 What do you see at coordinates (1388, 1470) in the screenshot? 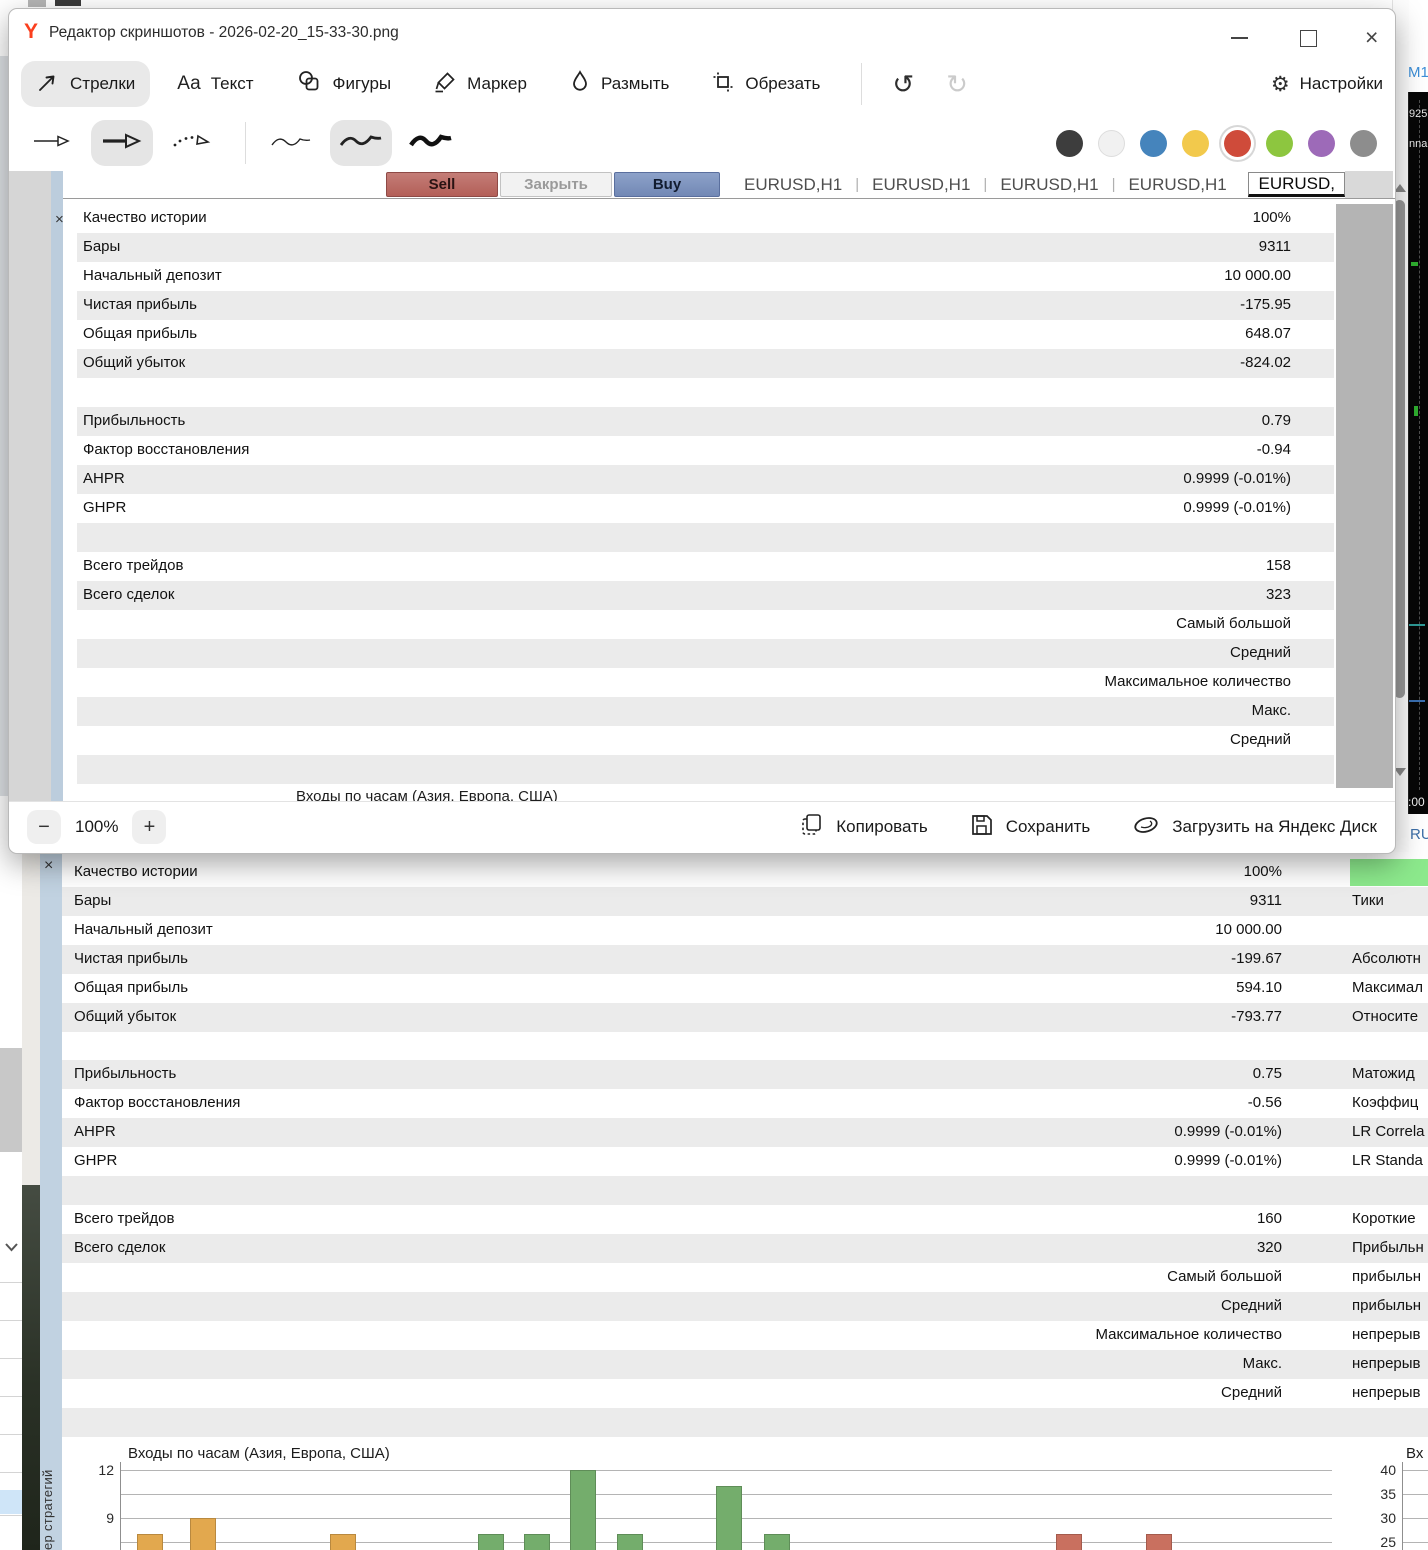
I see `y-tick-label: 40` at bounding box center [1388, 1470].